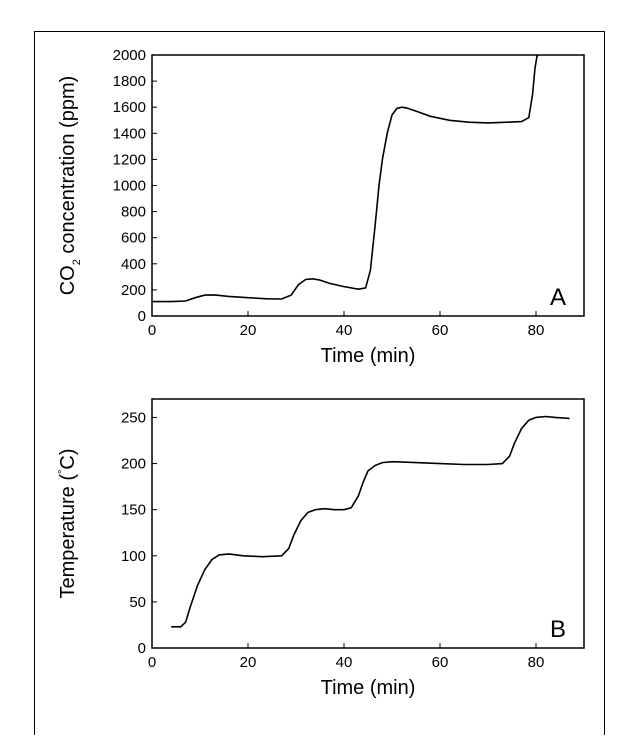 This screenshot has width=635, height=740. What do you see at coordinates (133, 510) in the screenshot?
I see `y-tick-label-b: 150` at bounding box center [133, 510].